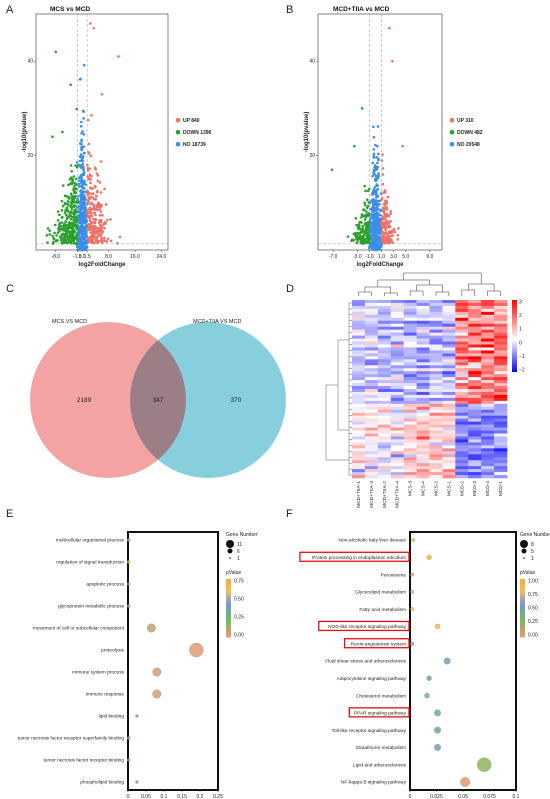 This screenshot has width=550, height=799. Describe the element at coordinates (238, 559) in the screenshot. I see `enrich-e-size-legend-label: 1` at that location.